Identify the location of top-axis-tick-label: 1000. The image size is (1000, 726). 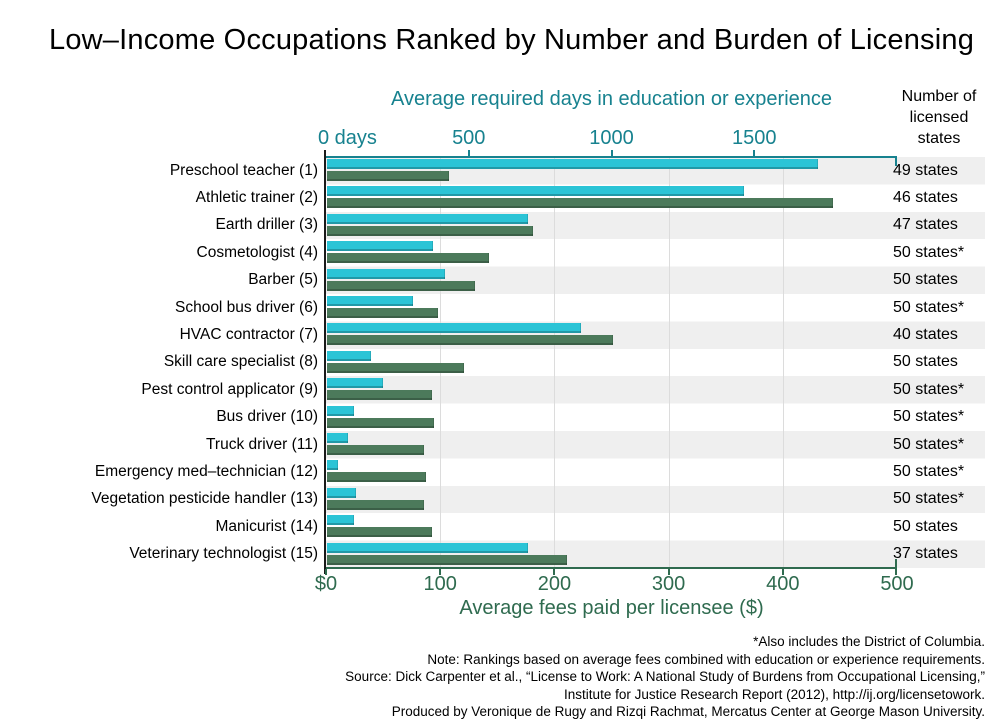
(611, 138).